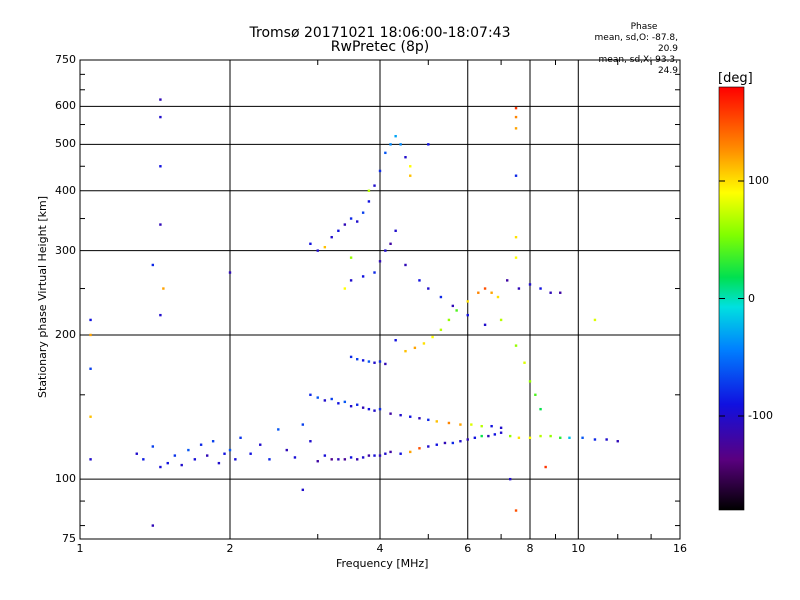 Image resolution: width=800 pixels, height=600 pixels. What do you see at coordinates (380, 47) in the screenshot?
I see `chart-subtitle: RwPretec (8p)` at bounding box center [380, 47].